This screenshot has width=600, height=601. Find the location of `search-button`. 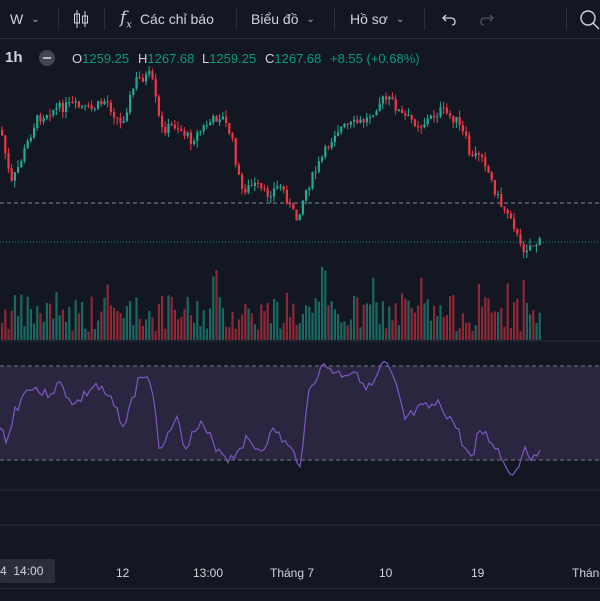

search-button is located at coordinates (589, 19).